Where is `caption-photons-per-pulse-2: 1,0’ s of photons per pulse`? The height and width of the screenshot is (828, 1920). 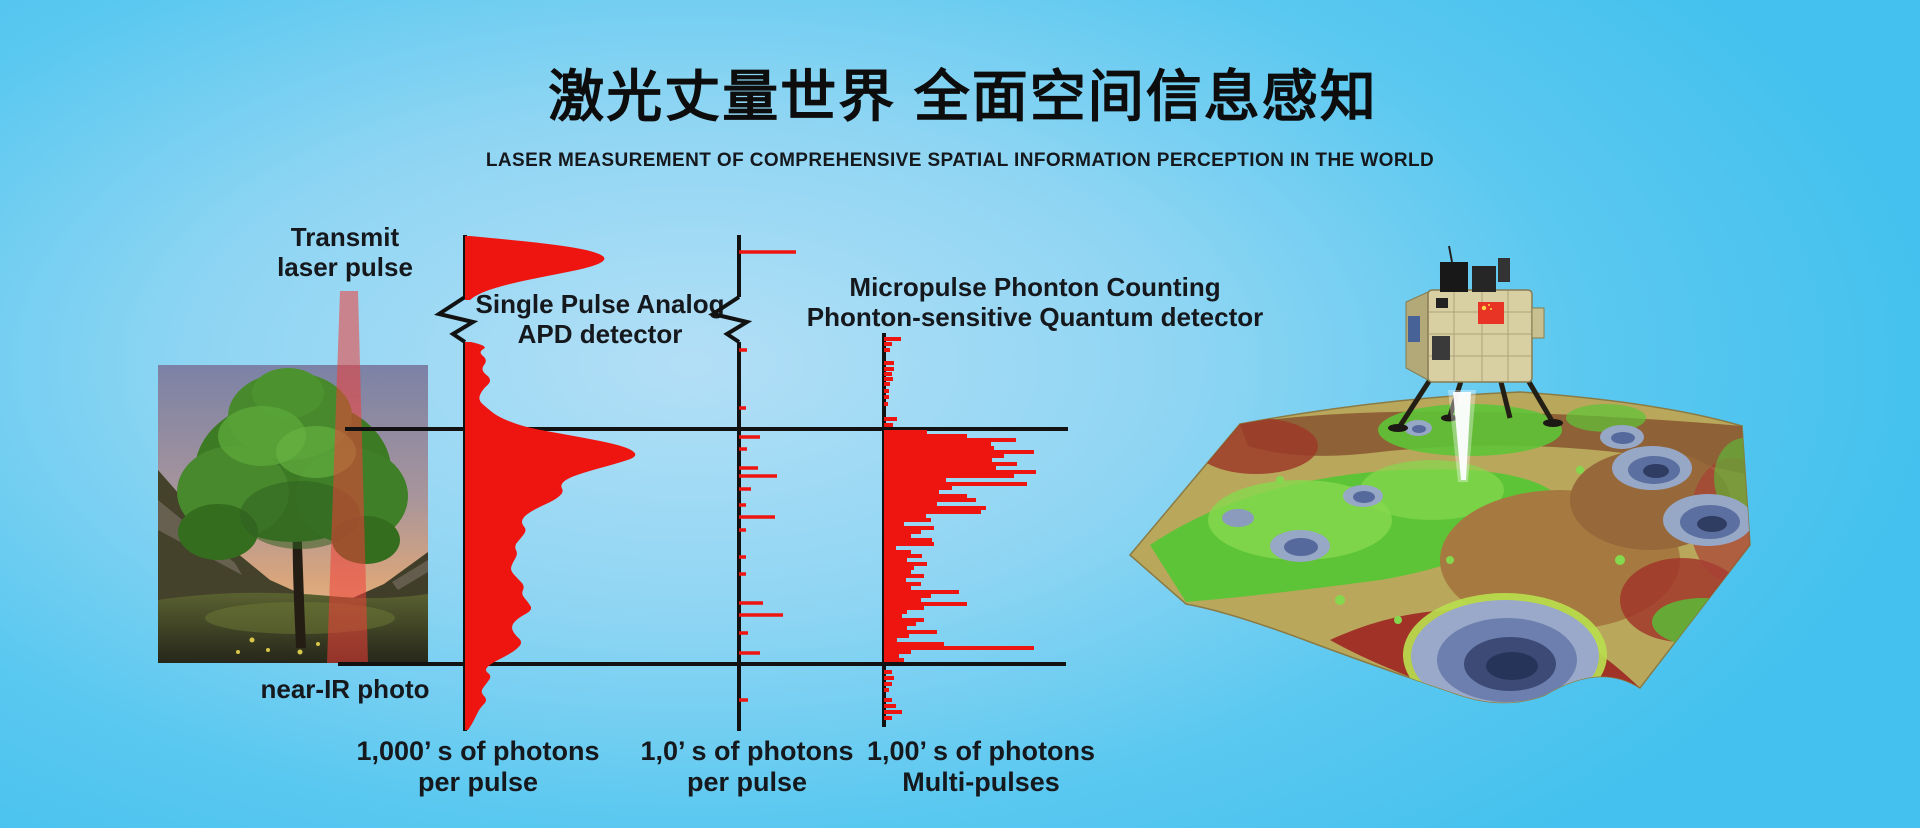
caption-photons-per-pulse-2: 1,0’ s of photons per pulse is located at coordinates (747, 766).